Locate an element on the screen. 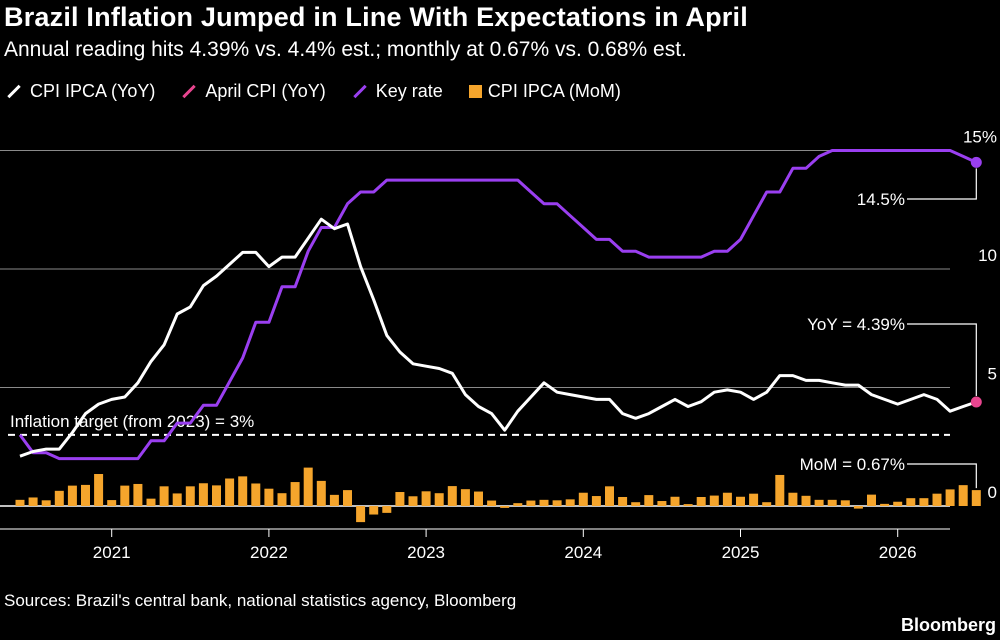 This screenshot has width=1000, height=640. yoy-callout-leader is located at coordinates (942, 359).